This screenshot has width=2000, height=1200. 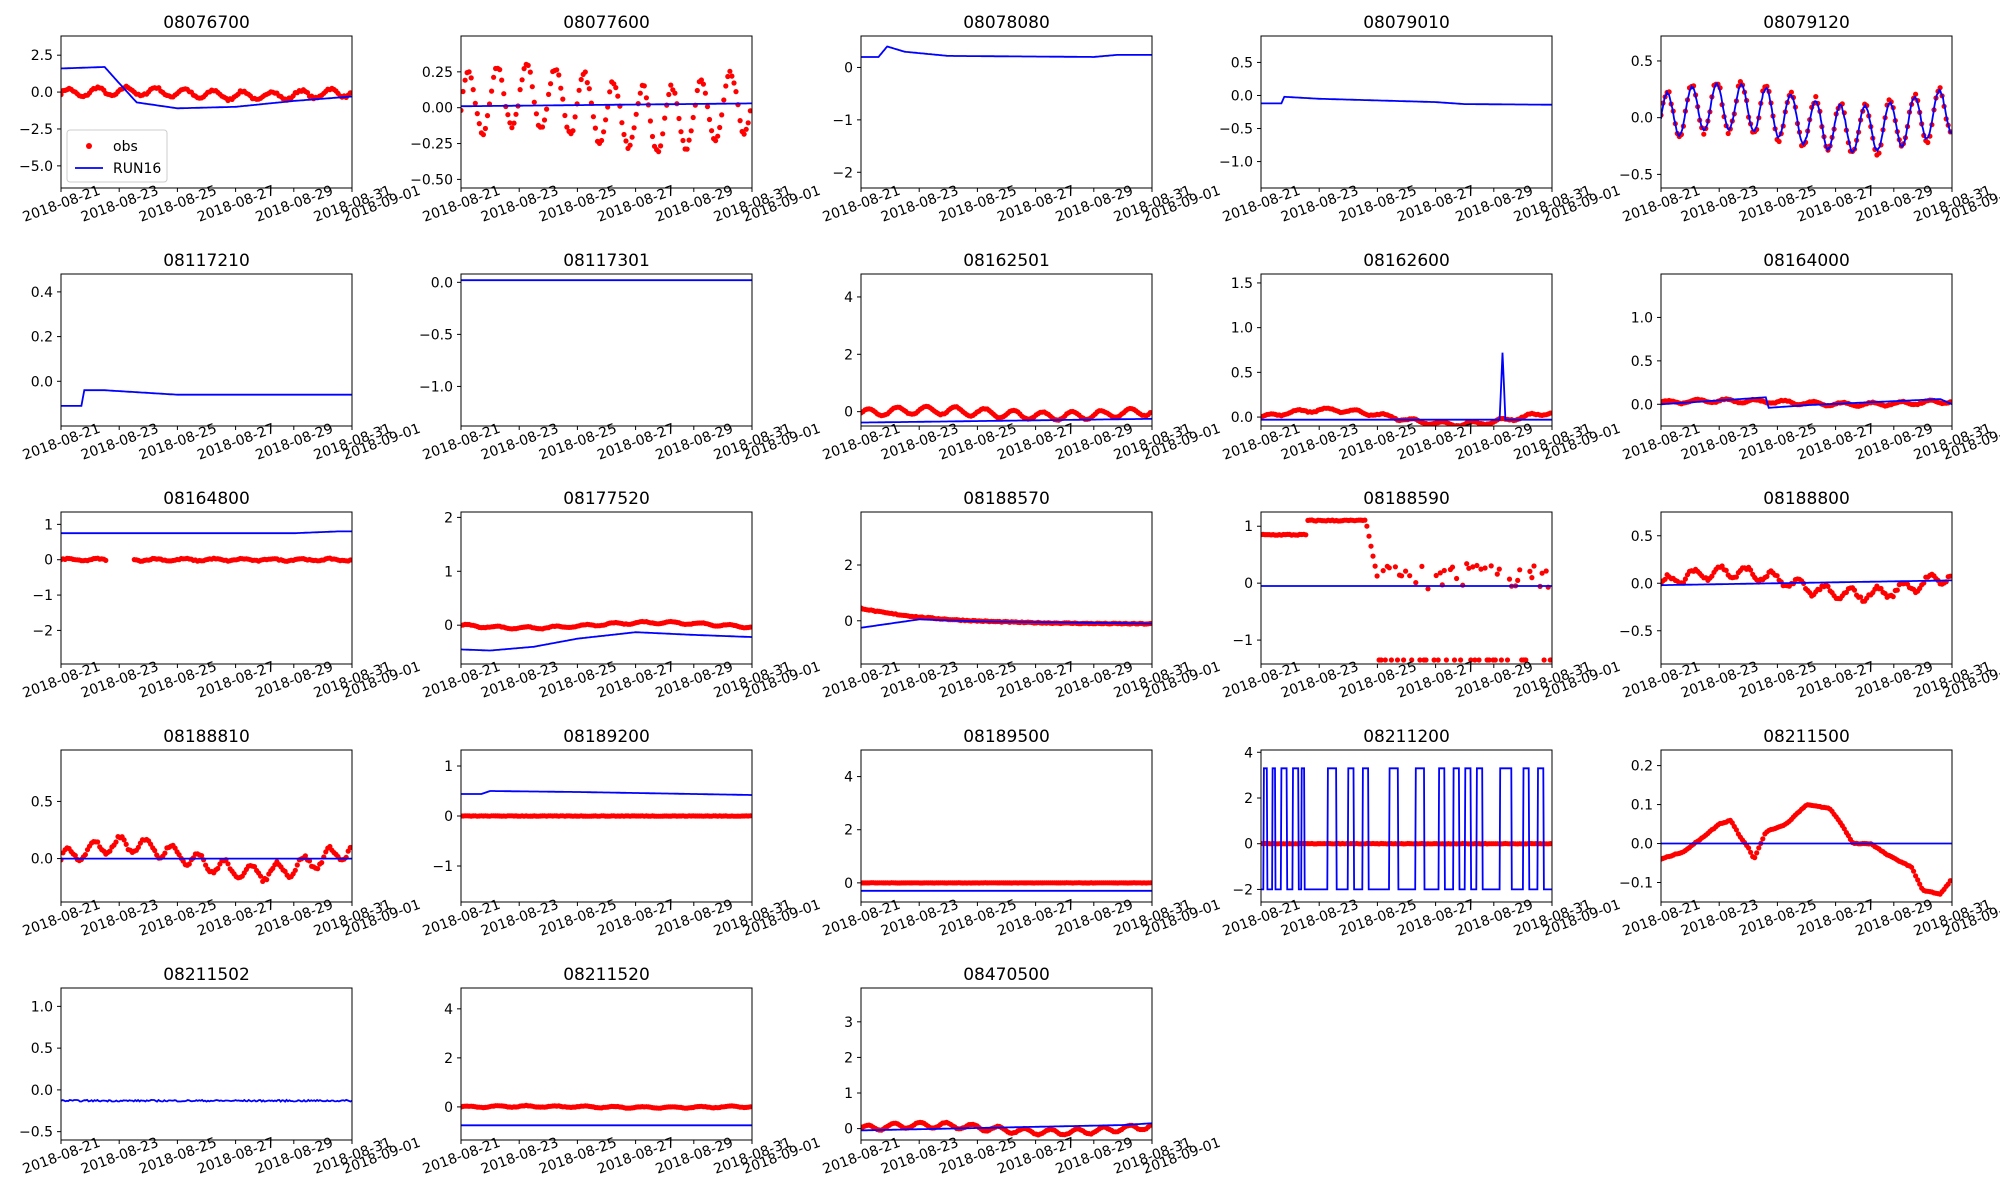 I want to click on y-tick-label: −1, so click(x=842, y=121).